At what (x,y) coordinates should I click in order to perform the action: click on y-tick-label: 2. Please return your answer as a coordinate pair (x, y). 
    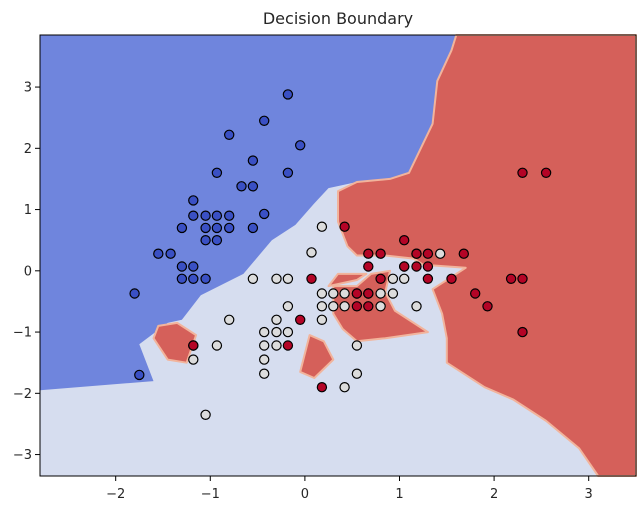
    Looking at the image, I should click on (28, 149).